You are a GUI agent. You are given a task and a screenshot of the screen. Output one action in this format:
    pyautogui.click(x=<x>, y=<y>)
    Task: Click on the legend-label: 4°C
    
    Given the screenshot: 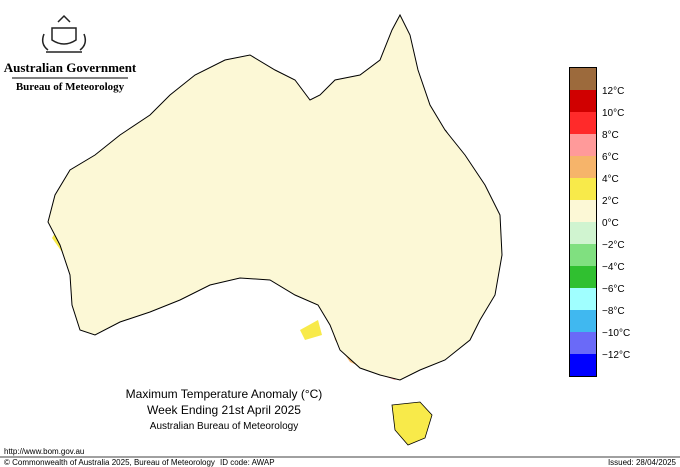 What is the action you would take?
    pyautogui.click(x=610, y=179)
    